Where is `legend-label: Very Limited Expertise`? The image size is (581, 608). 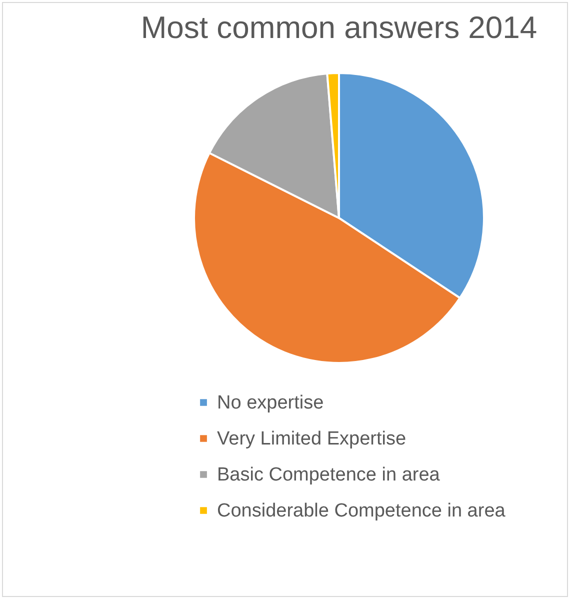
legend-label: Very Limited Expertise is located at coordinates (311, 439).